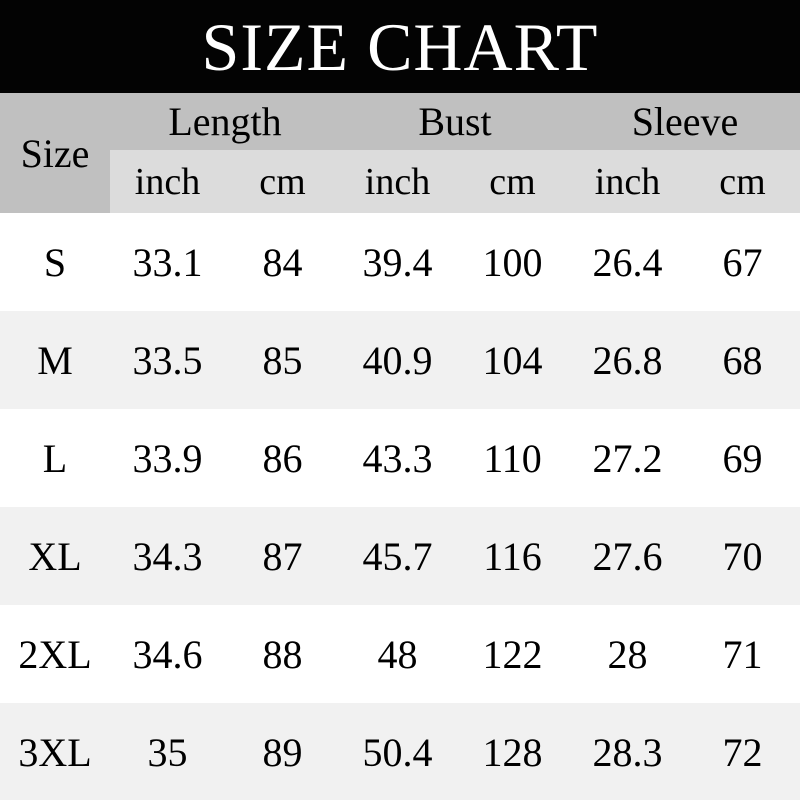 Image resolution: width=800 pixels, height=800 pixels. I want to click on column-header-bust-inch: inch, so click(397, 181).